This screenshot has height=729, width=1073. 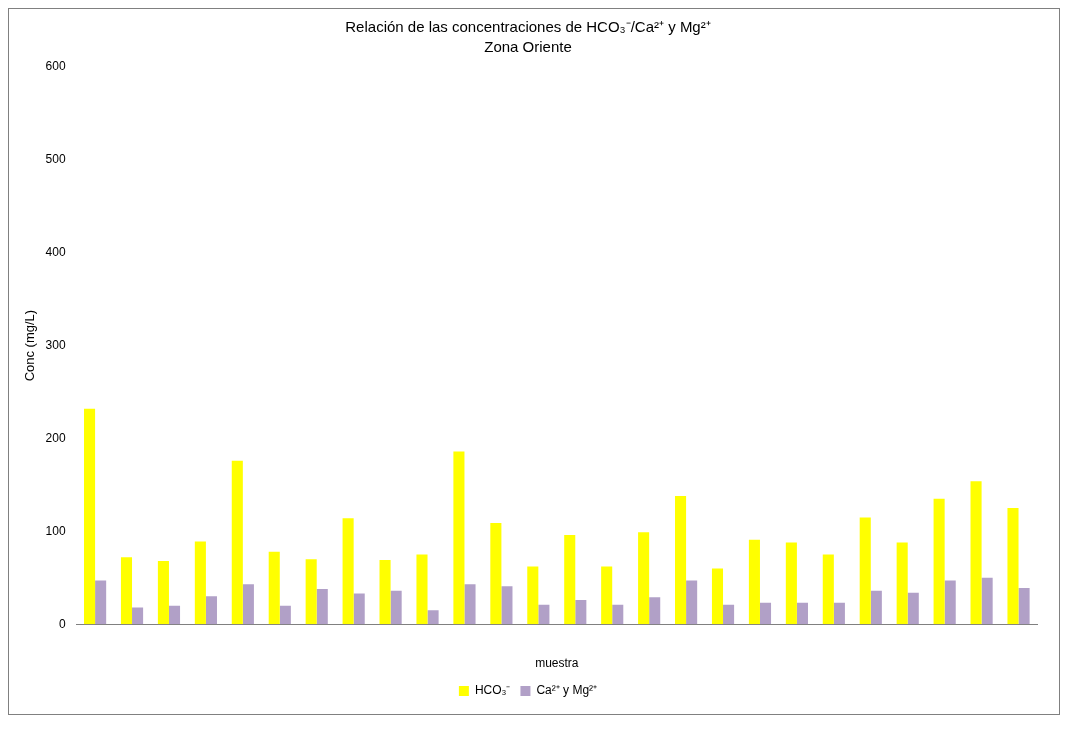 I want to click on chart-title: Relación de las concentraciones de HCO₃⁻/Ca²⁺ y Mg²⁺, so click(x=528, y=27).